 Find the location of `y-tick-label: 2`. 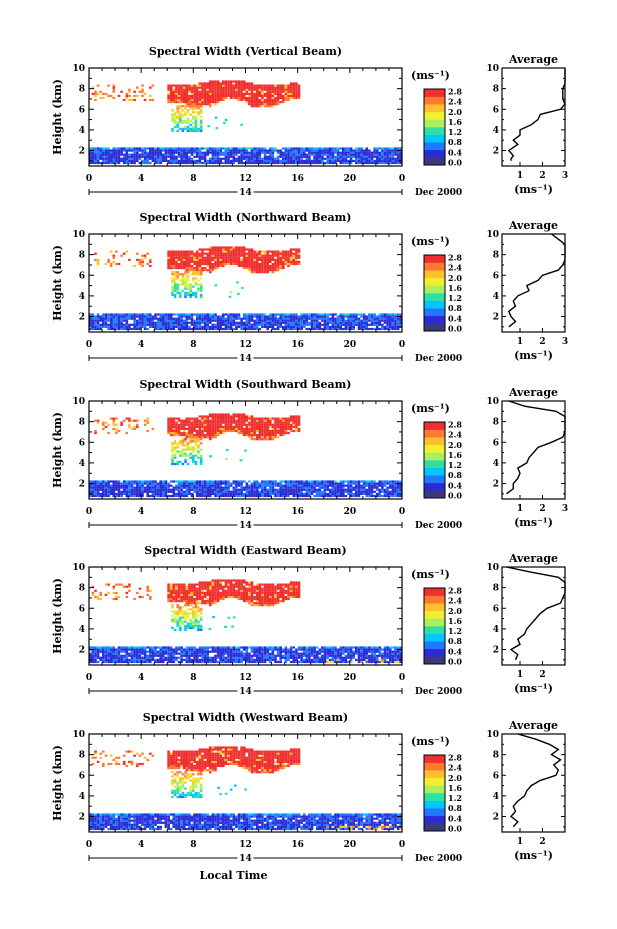

y-tick-label: 2 is located at coordinates (82, 485).